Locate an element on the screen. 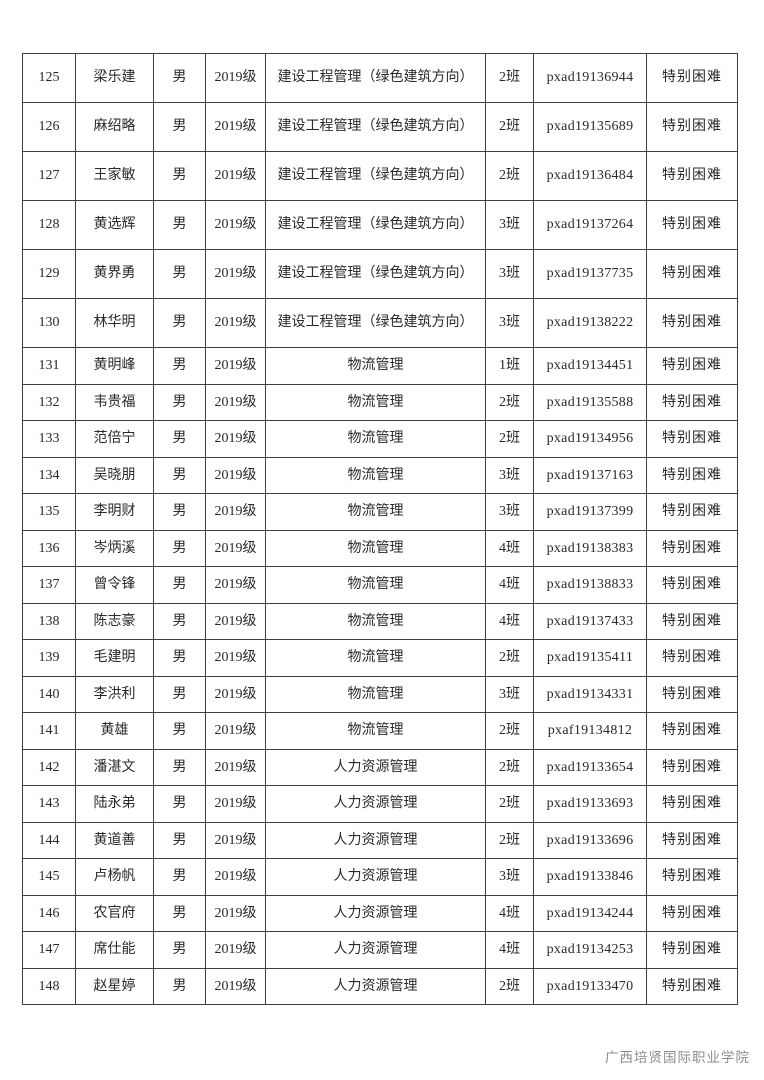 This screenshot has width=764, height=1080. cell-student-name: 陆永弟 is located at coordinates (114, 804).